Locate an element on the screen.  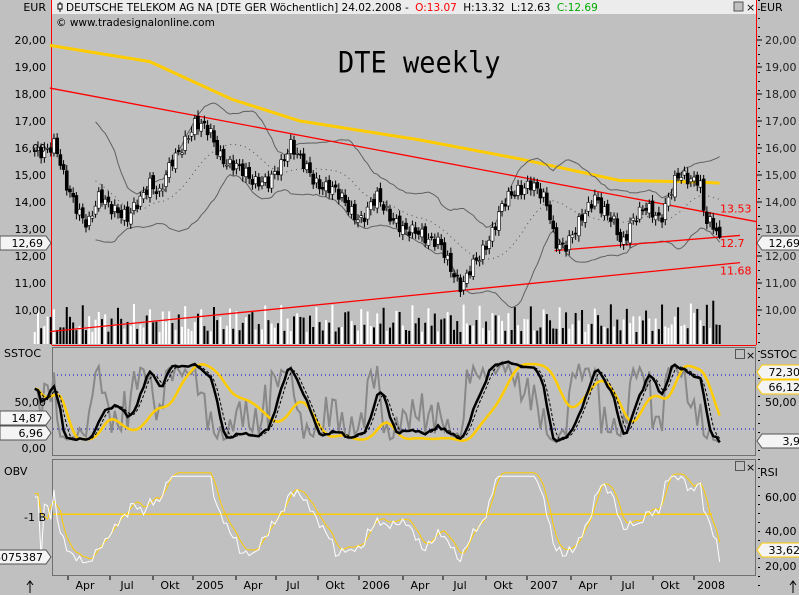
close-button: × is located at coordinates (750, 7).